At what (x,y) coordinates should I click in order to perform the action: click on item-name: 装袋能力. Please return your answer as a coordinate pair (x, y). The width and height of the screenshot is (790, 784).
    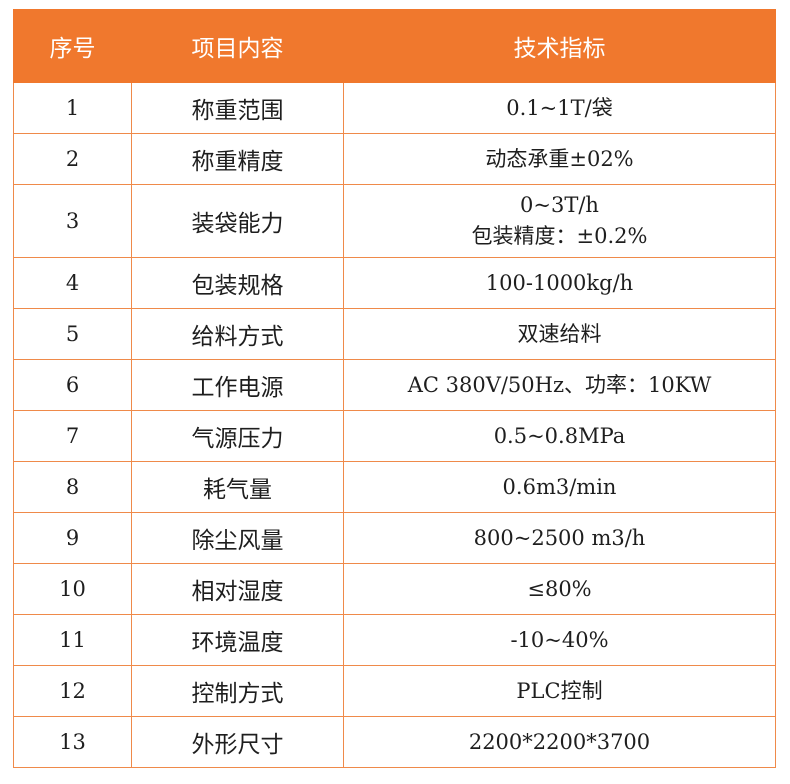
    Looking at the image, I should click on (237, 221).